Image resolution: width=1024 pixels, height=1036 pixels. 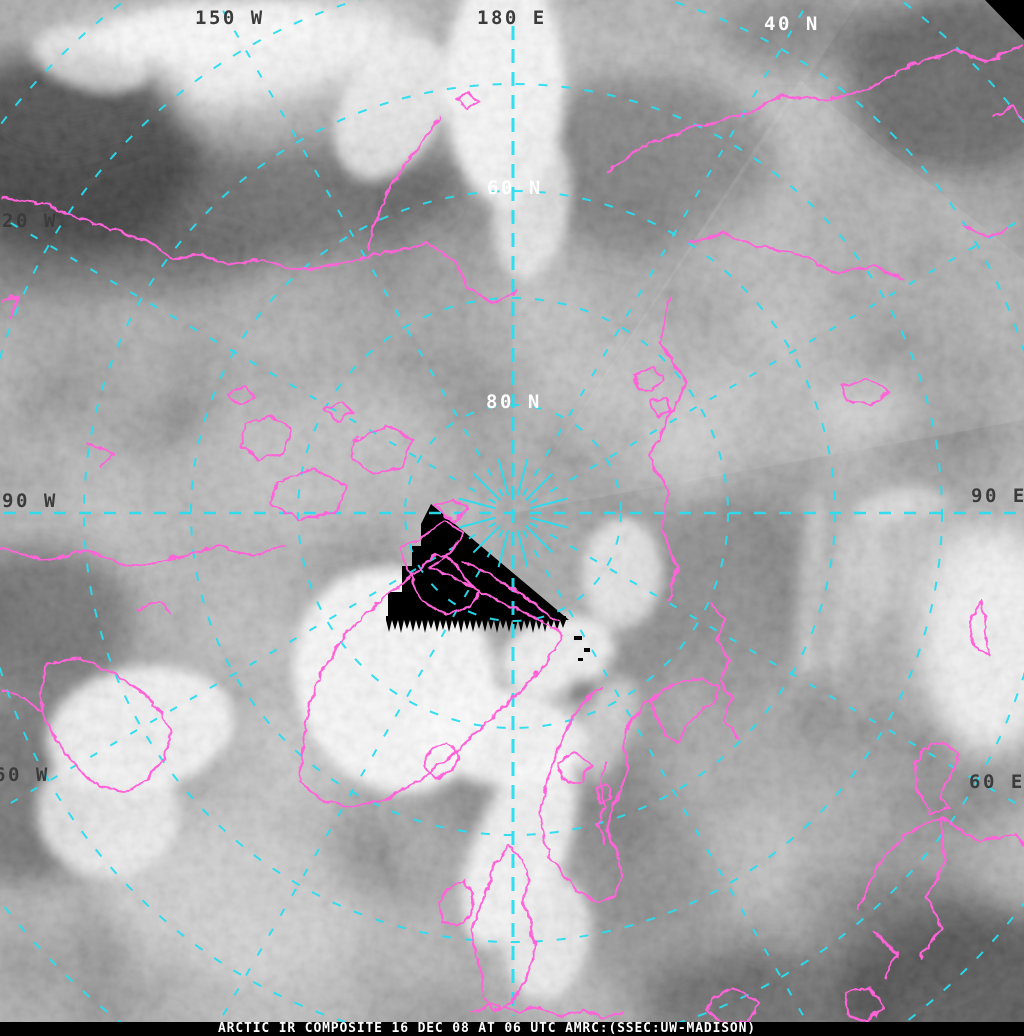 What do you see at coordinates (1004, 20) in the screenshot?
I see `corner-cut` at bounding box center [1004, 20].